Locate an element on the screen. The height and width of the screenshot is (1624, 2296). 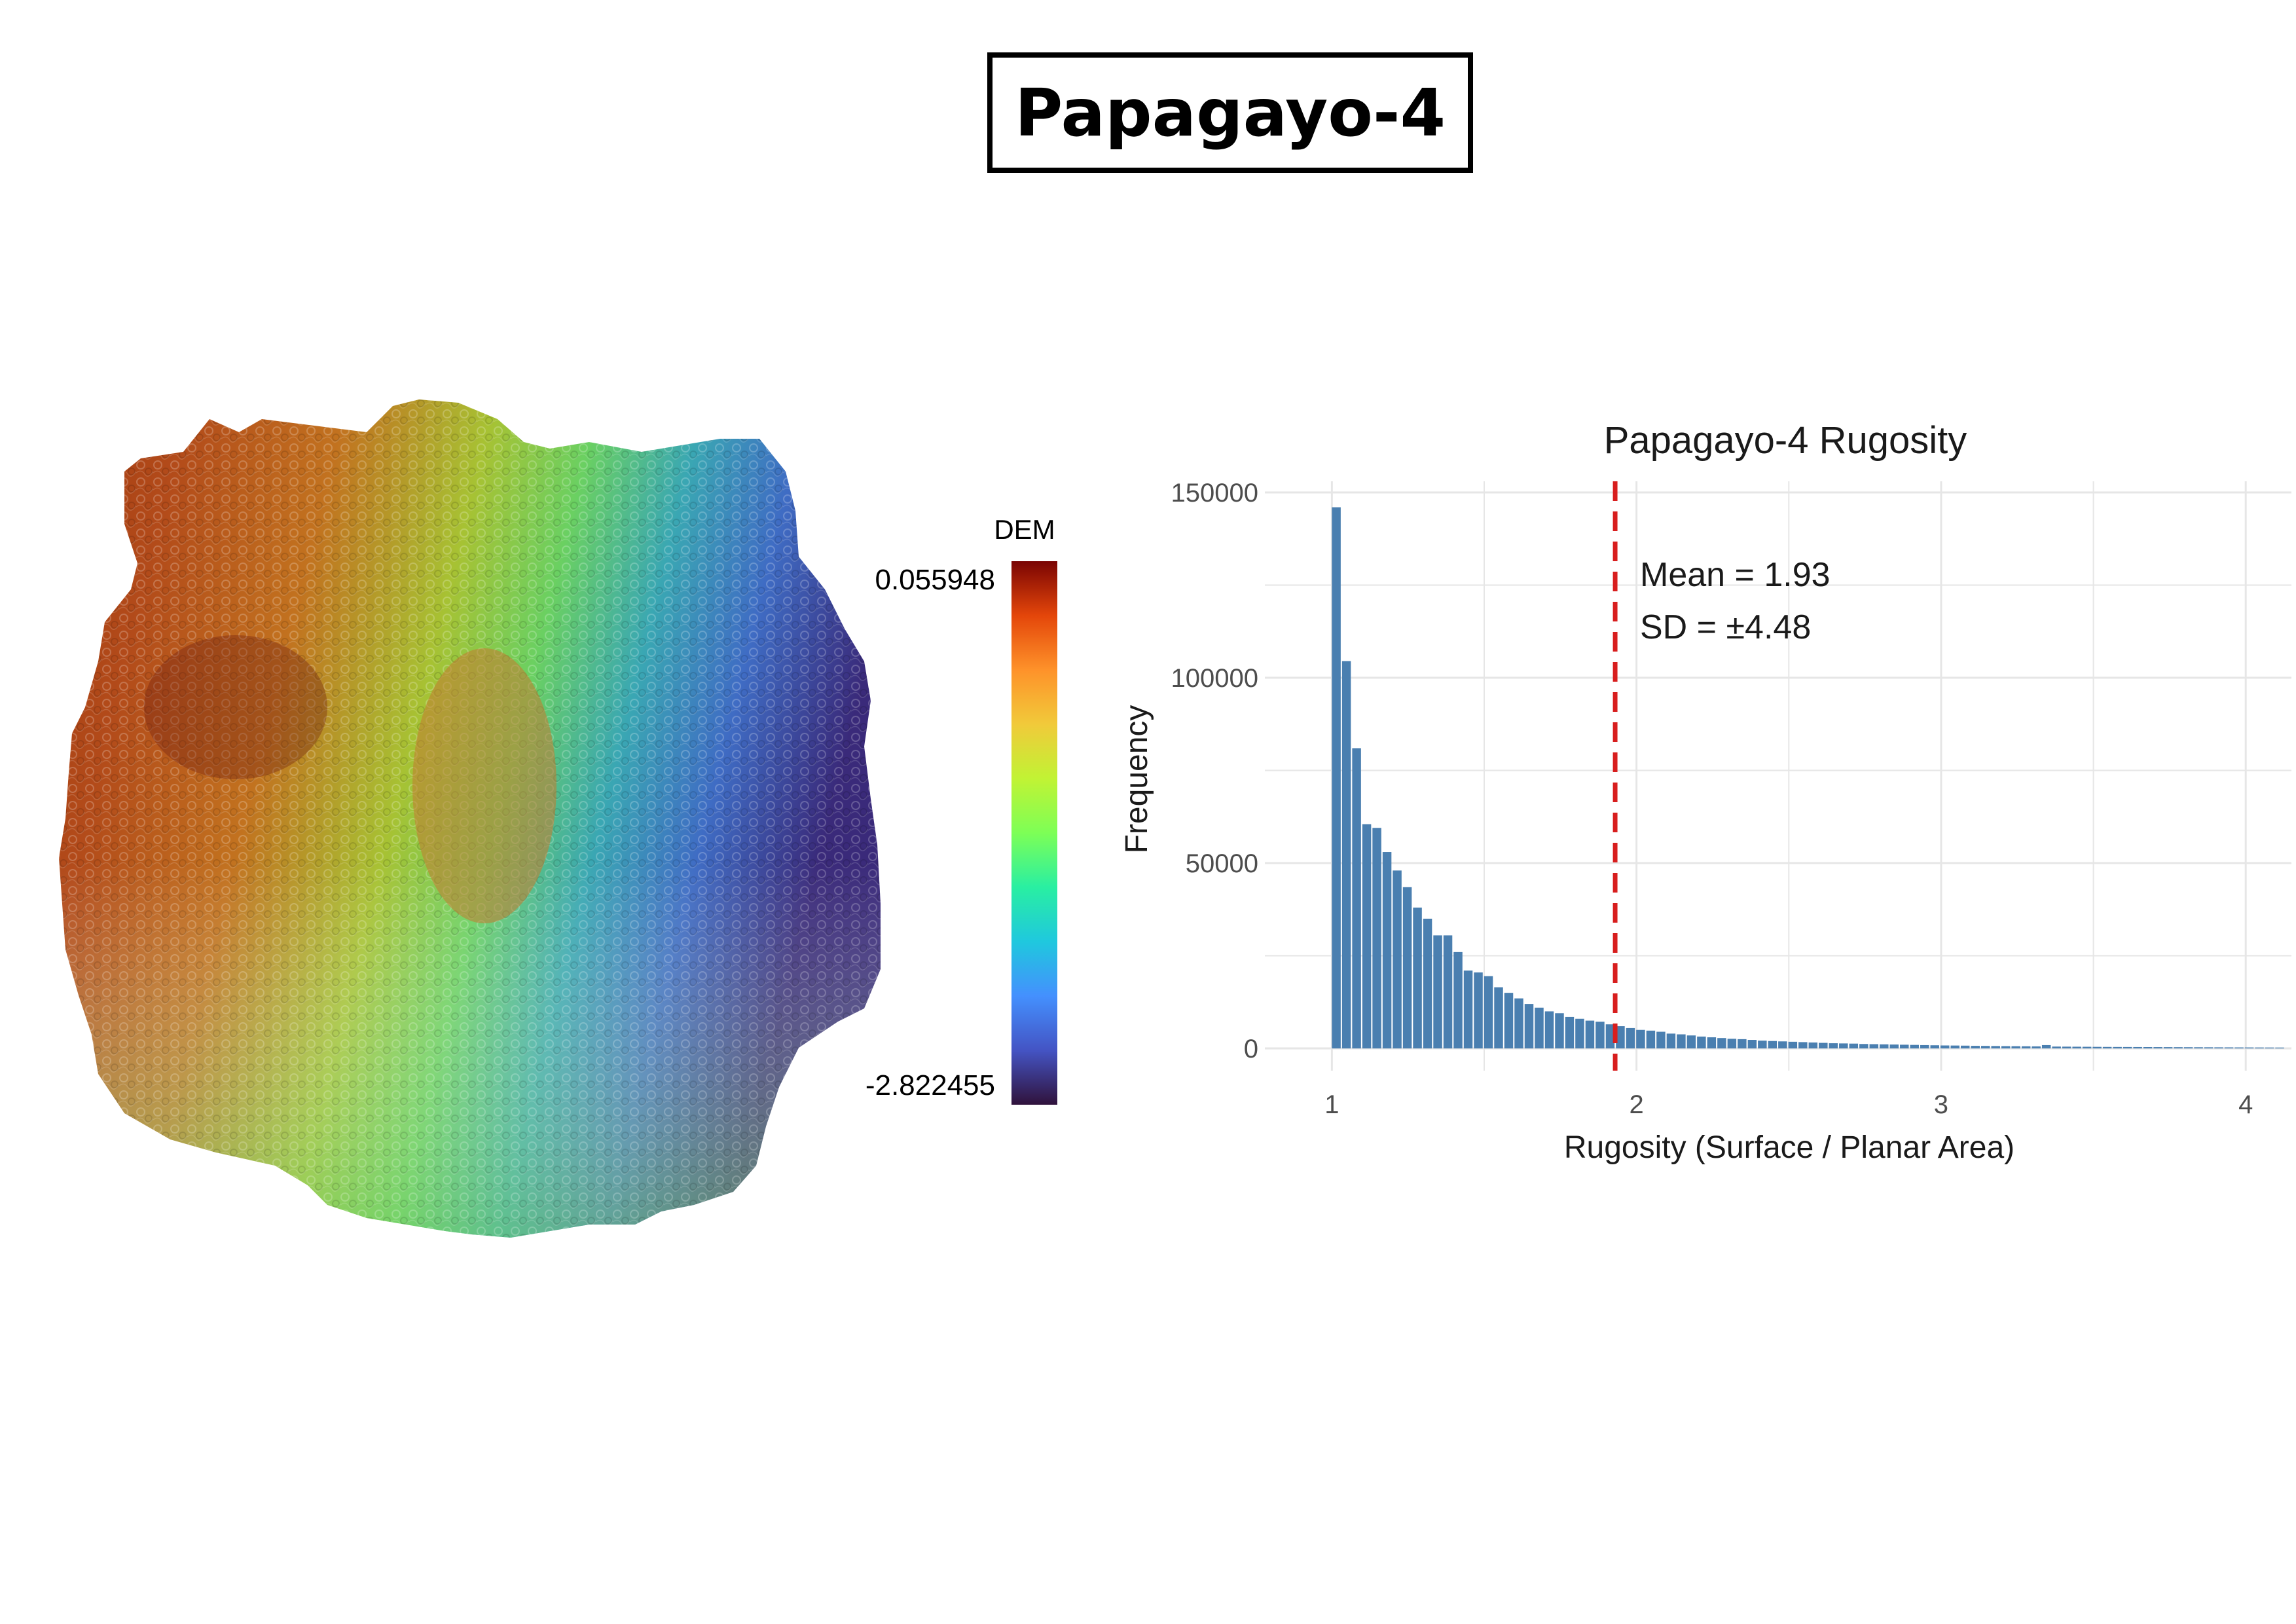
dem-colorbar is located at coordinates (1034, 833).